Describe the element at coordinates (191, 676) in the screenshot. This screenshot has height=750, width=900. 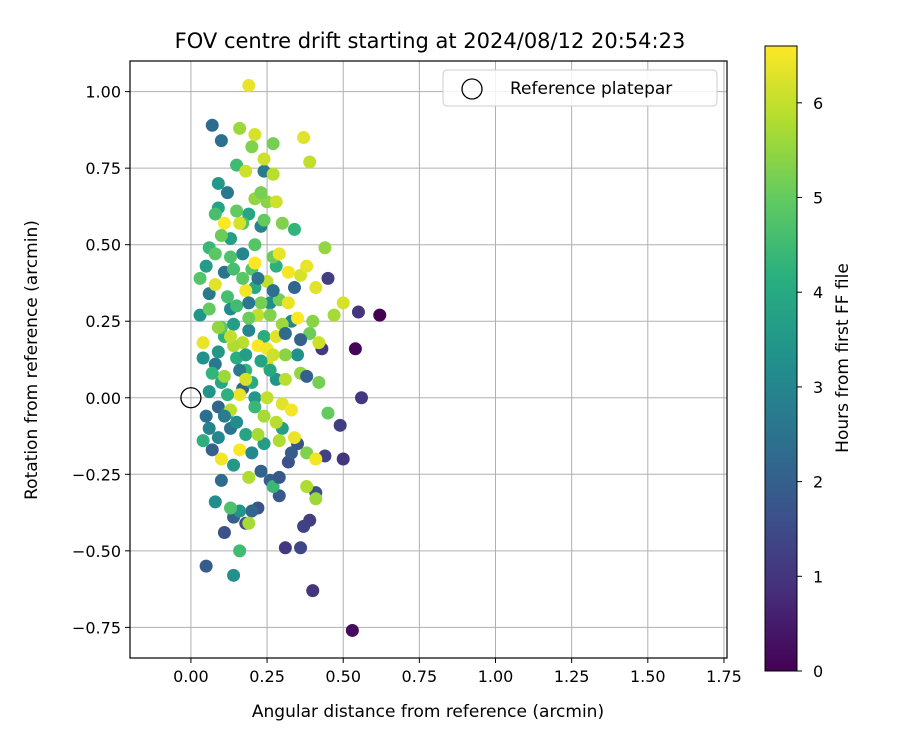
I see `x-tick-label: 0.00` at that location.